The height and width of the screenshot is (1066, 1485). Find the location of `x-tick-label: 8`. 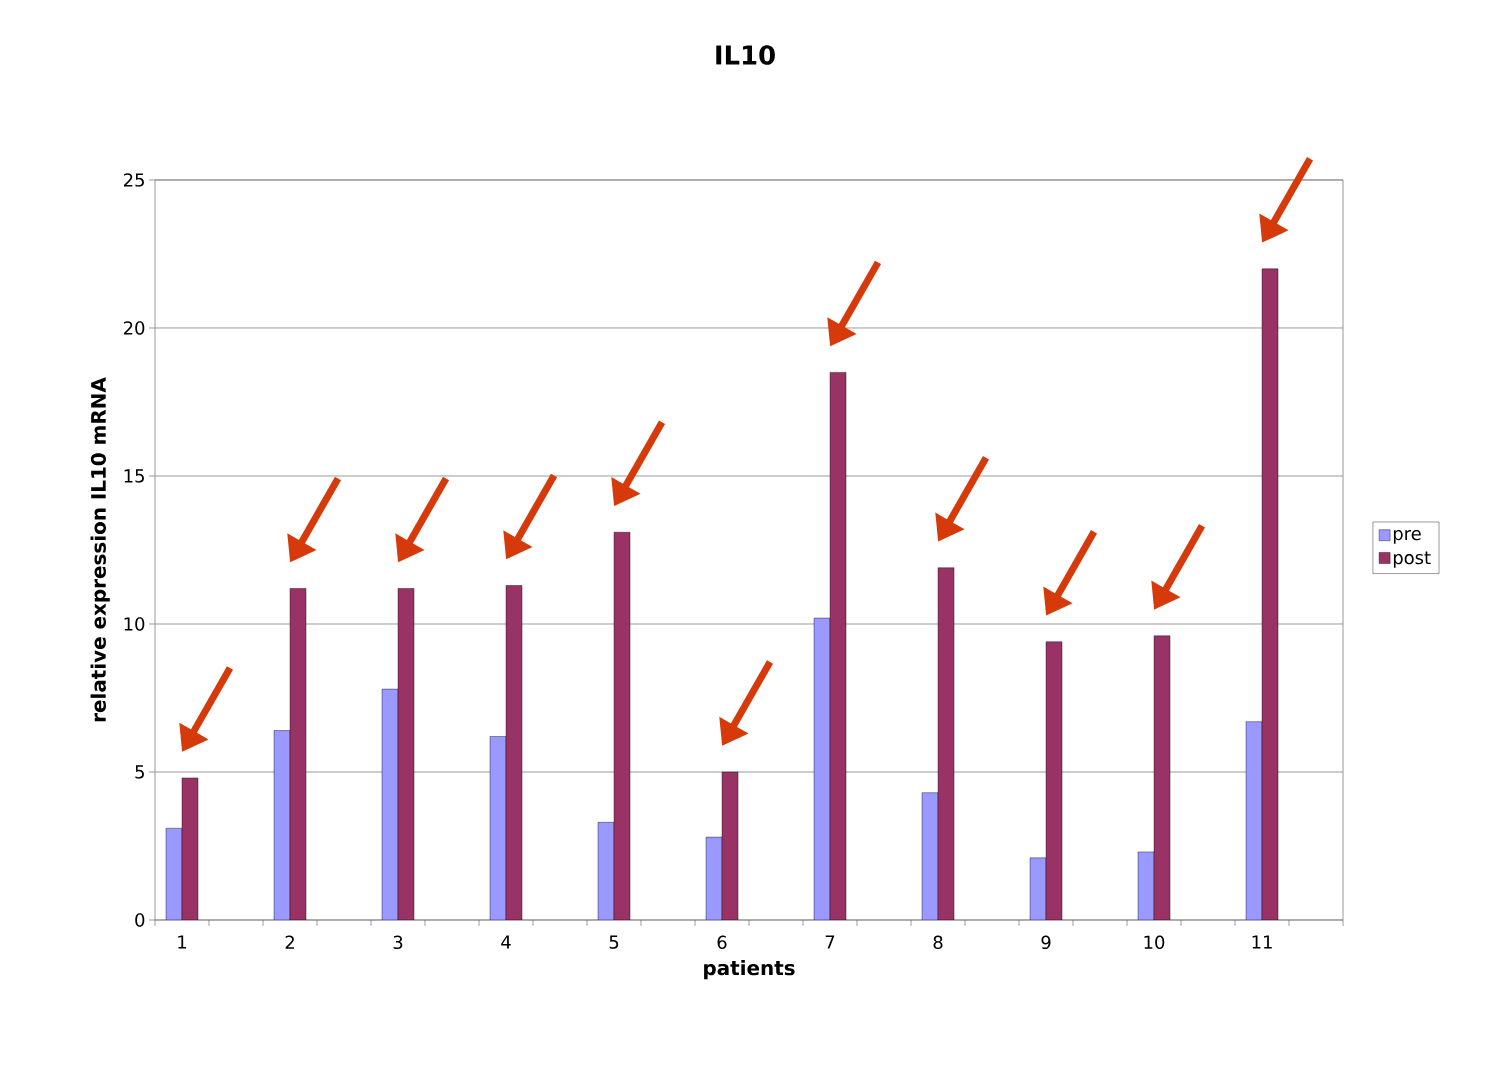

x-tick-label: 8 is located at coordinates (938, 942).